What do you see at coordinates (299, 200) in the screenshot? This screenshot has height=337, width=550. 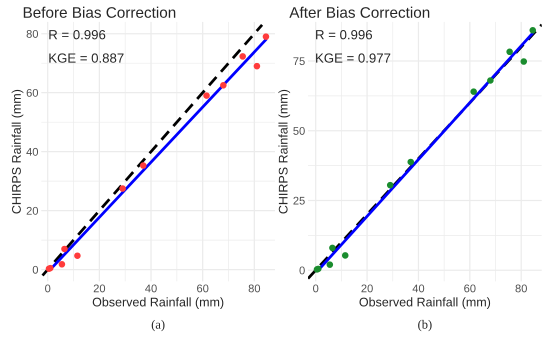 I see `y-tick-label: 25` at bounding box center [299, 200].